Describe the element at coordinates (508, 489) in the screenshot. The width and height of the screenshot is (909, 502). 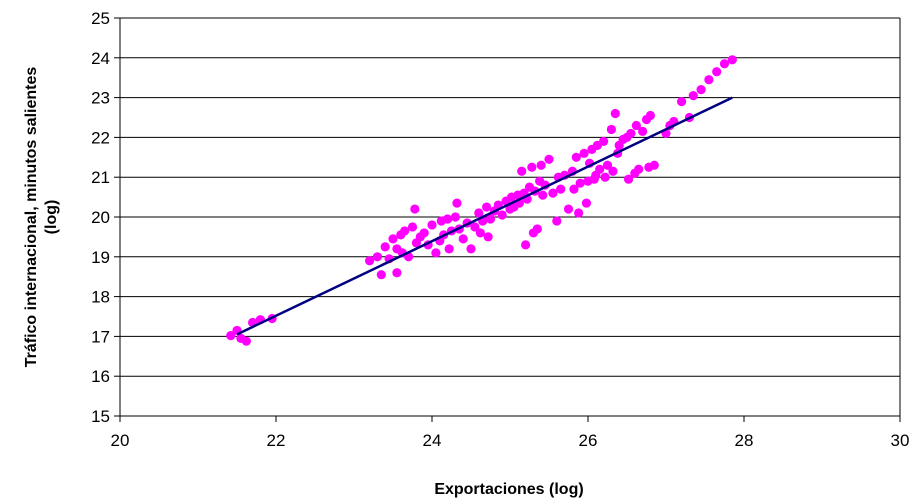
I see `x-axis-label: Exportaciones (log)` at that location.